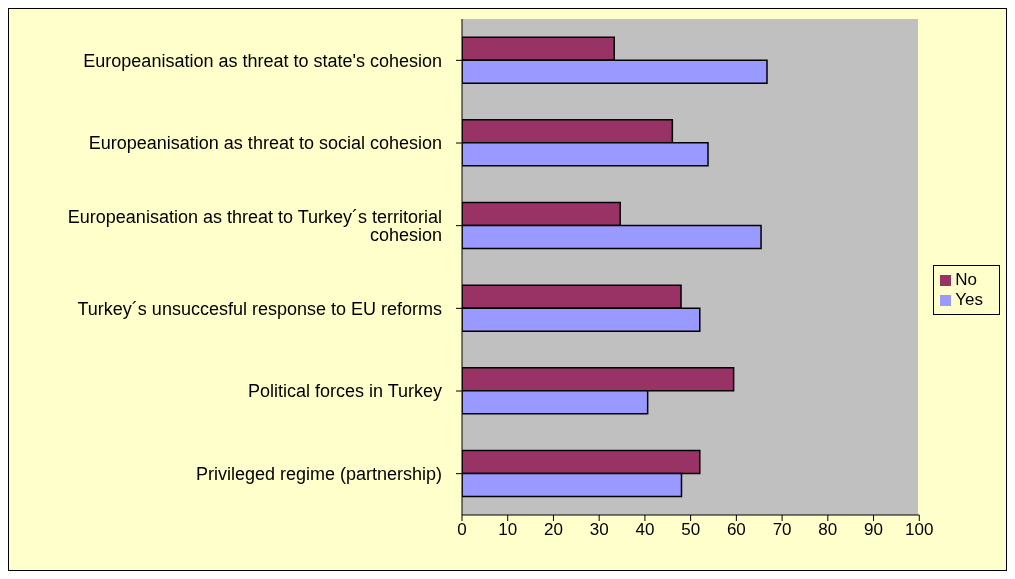  Describe the element at coordinates (782, 530) in the screenshot. I see `x-tick-label: 70` at that location.